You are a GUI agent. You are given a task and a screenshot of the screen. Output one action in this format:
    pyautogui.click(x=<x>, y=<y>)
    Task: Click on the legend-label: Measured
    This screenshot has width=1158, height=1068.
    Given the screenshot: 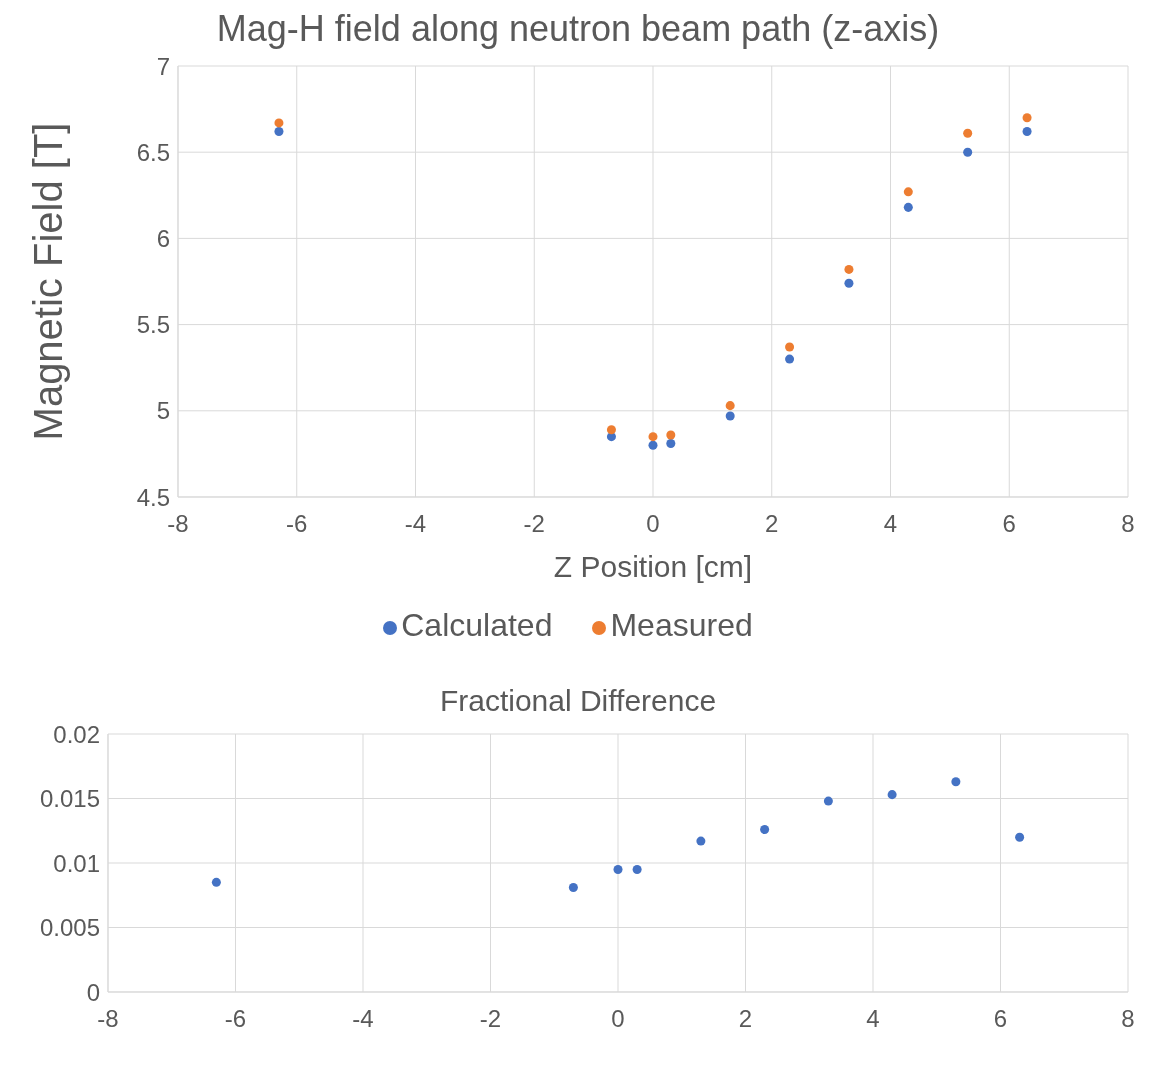 What is the action you would take?
    pyautogui.click(x=681, y=625)
    